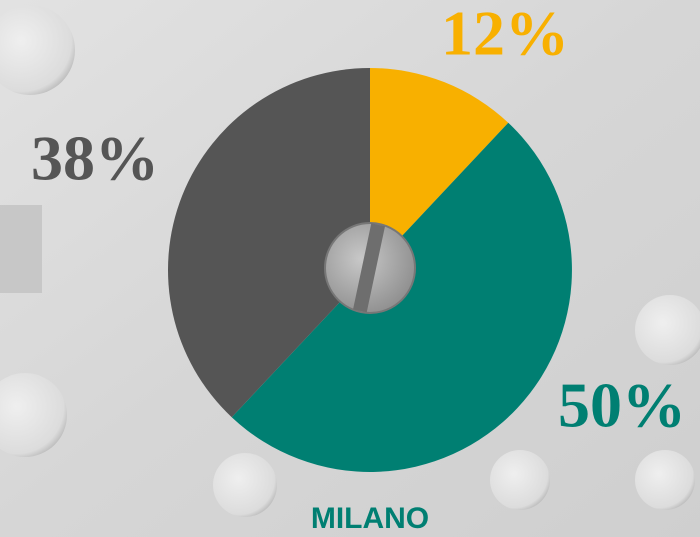 This screenshot has width=700, height=537. What do you see at coordinates (370, 518) in the screenshot?
I see `chart-title: MILANO` at bounding box center [370, 518].